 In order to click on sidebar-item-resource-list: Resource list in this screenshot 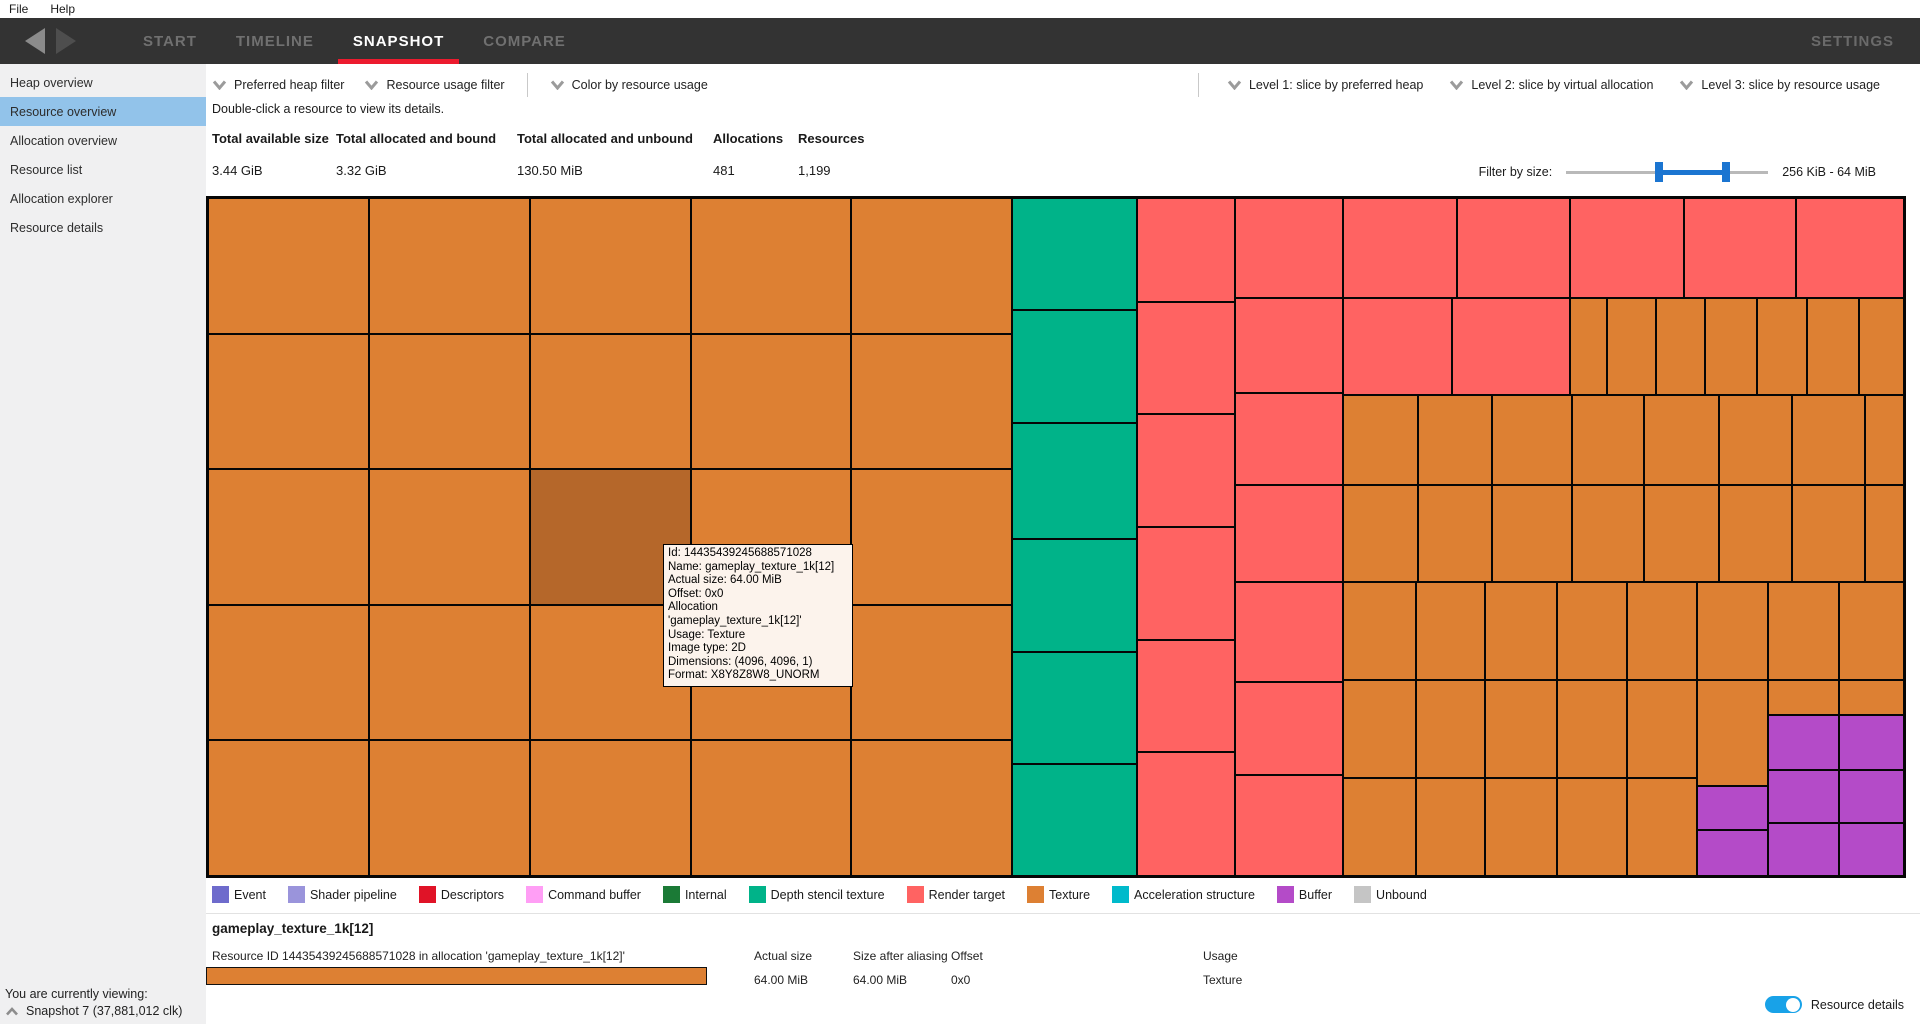, I will do `click(46, 169)`.